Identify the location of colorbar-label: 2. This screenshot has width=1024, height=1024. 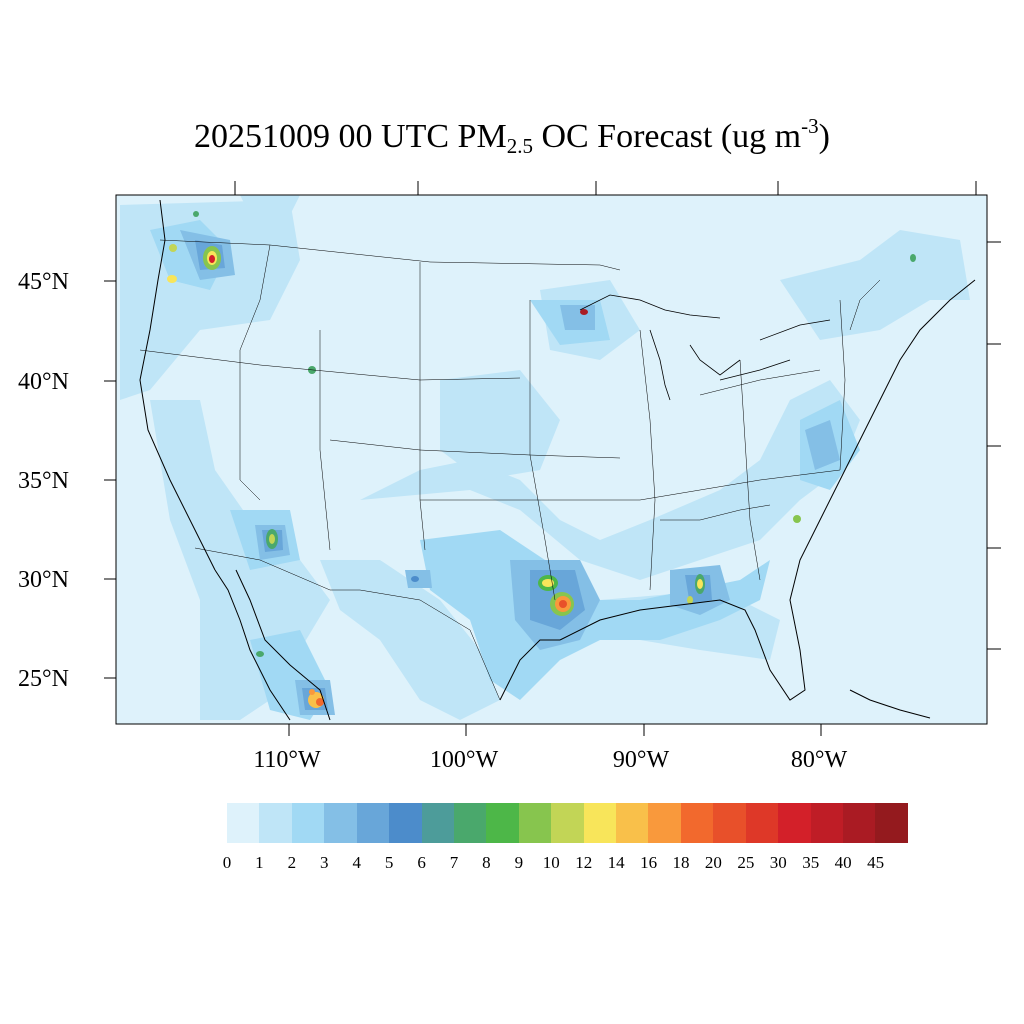
(292, 862).